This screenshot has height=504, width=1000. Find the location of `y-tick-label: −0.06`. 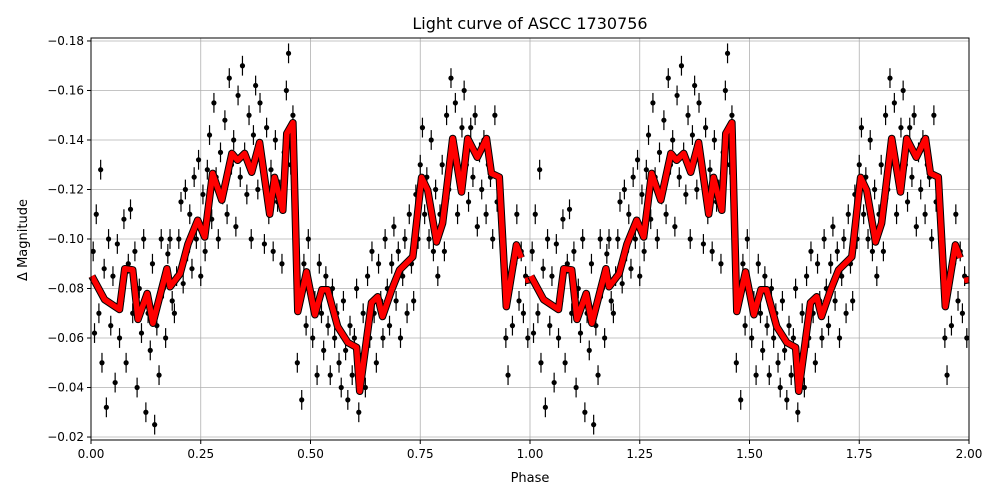

y-tick-label: −0.06 is located at coordinates (65, 338).